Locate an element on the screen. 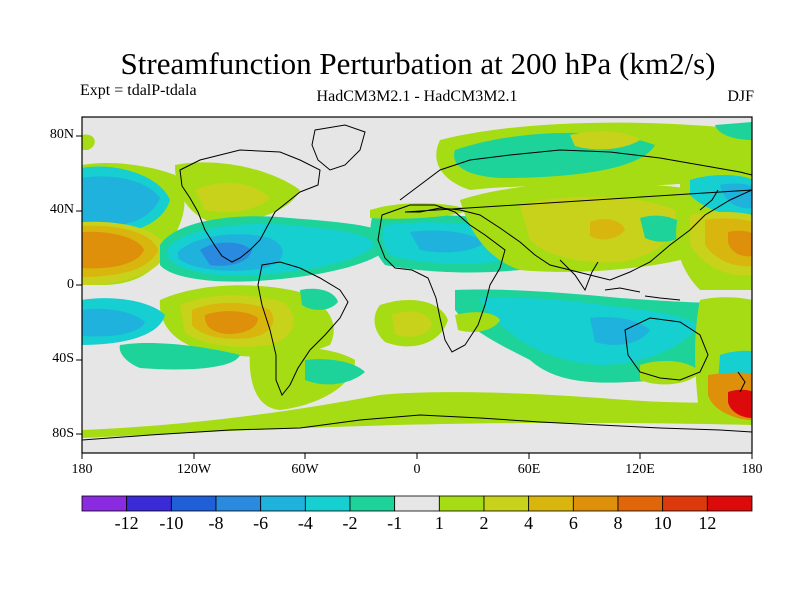  coast-antarctica is located at coordinates (417, 427).